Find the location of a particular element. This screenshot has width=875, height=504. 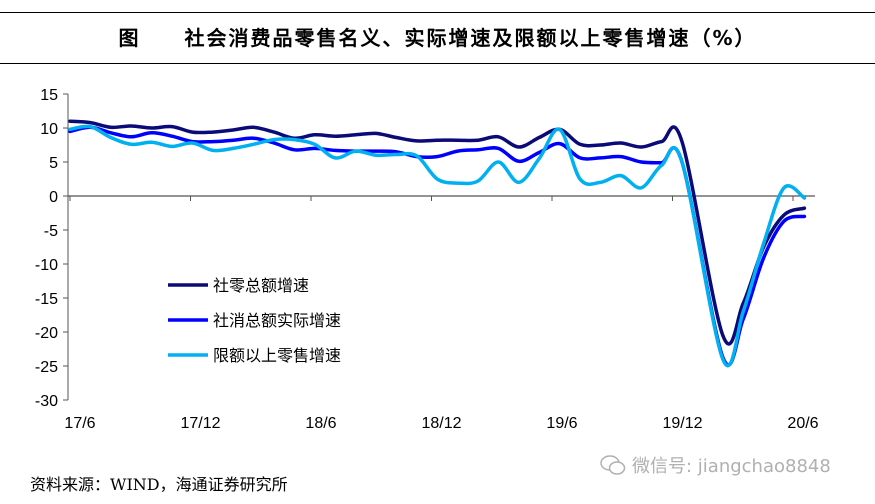

x-tick-label: 17/12 is located at coordinates (200, 423).